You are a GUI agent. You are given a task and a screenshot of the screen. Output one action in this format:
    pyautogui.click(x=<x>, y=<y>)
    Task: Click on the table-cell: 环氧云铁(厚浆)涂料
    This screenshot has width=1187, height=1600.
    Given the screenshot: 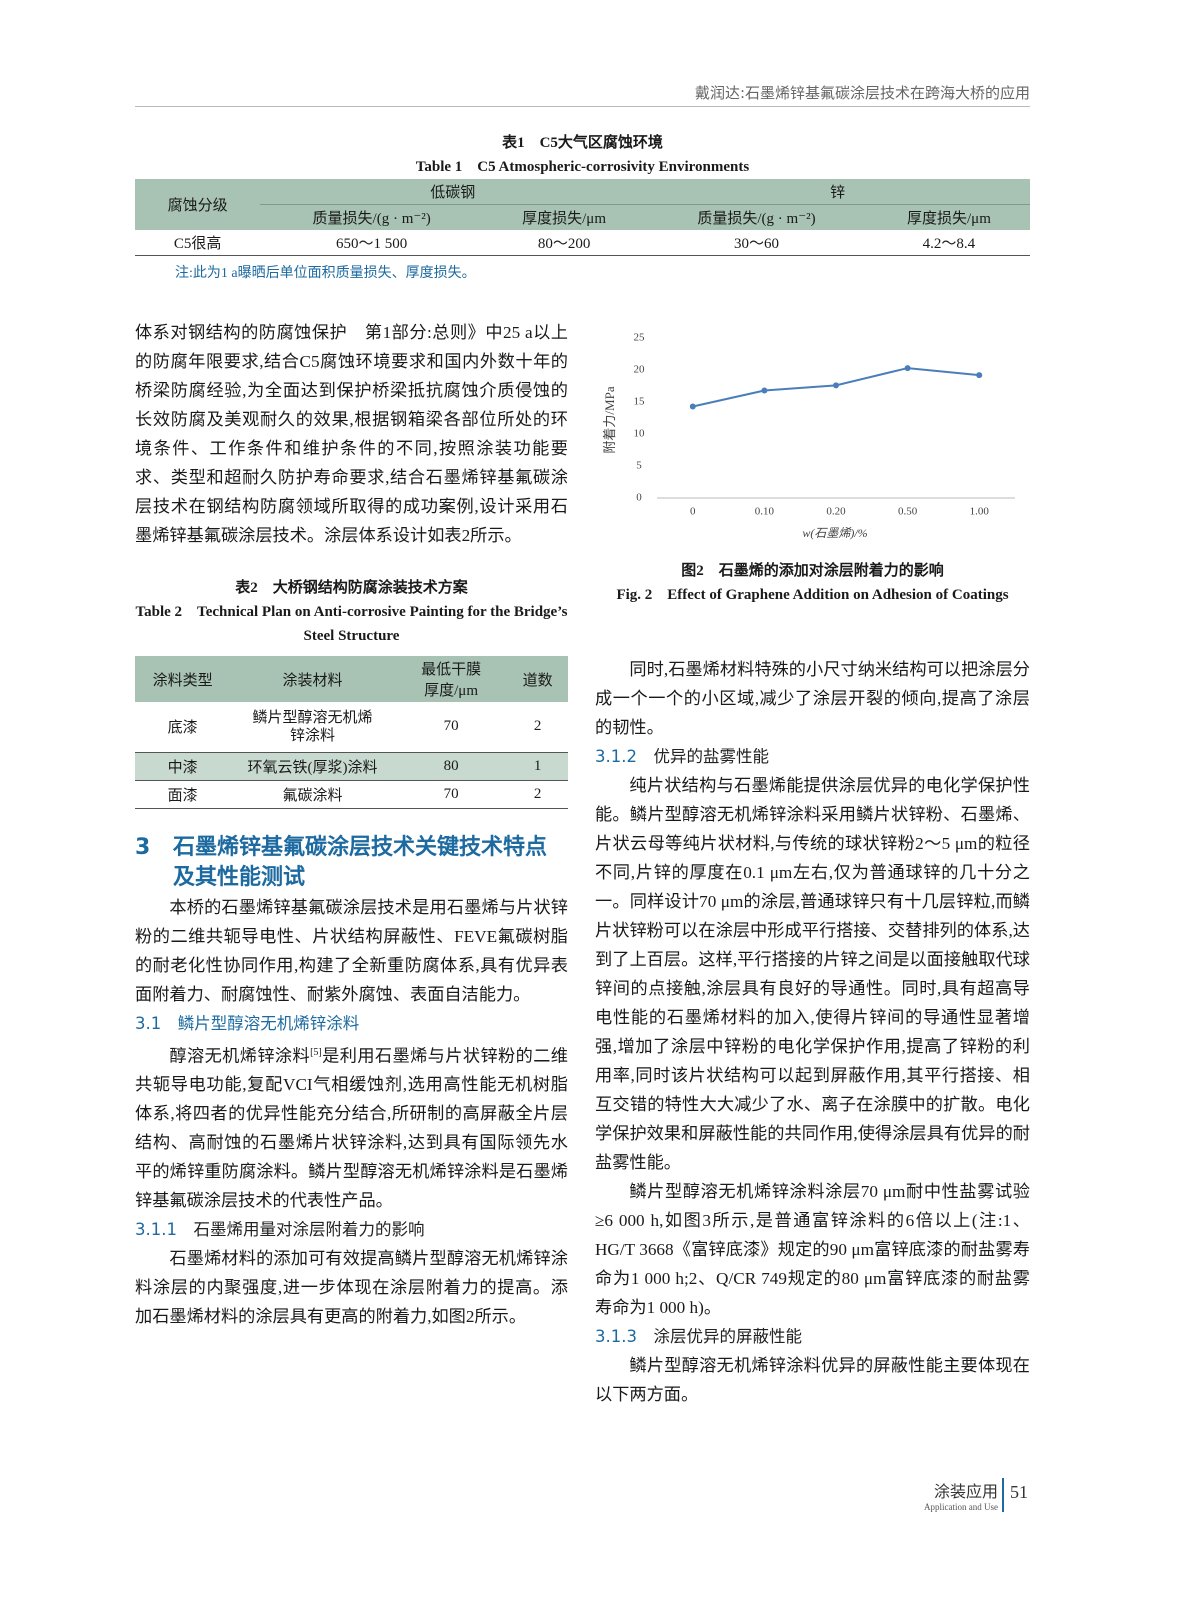 What is the action you would take?
    pyautogui.click(x=312, y=767)
    